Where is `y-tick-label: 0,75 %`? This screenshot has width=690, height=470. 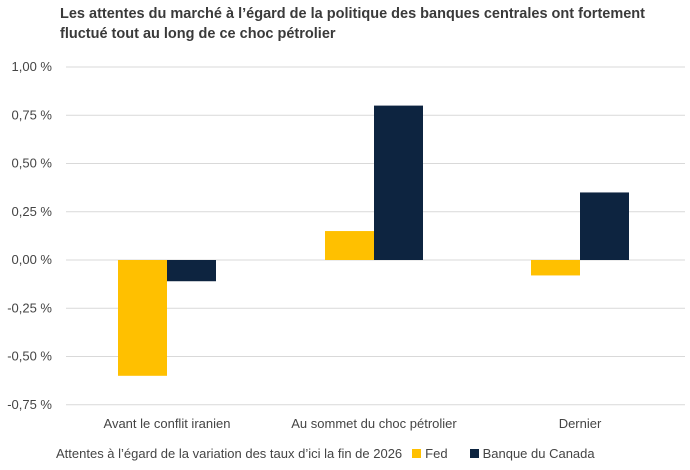
y-tick-label: 0,75 % is located at coordinates (32, 114).